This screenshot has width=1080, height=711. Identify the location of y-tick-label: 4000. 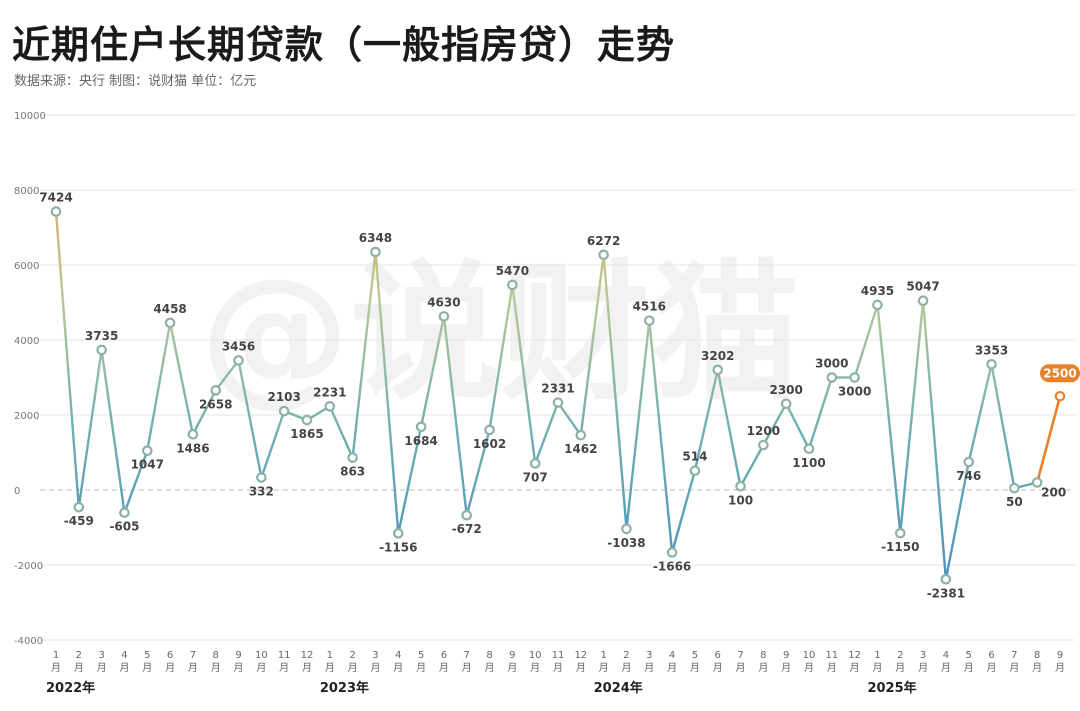
(26, 341).